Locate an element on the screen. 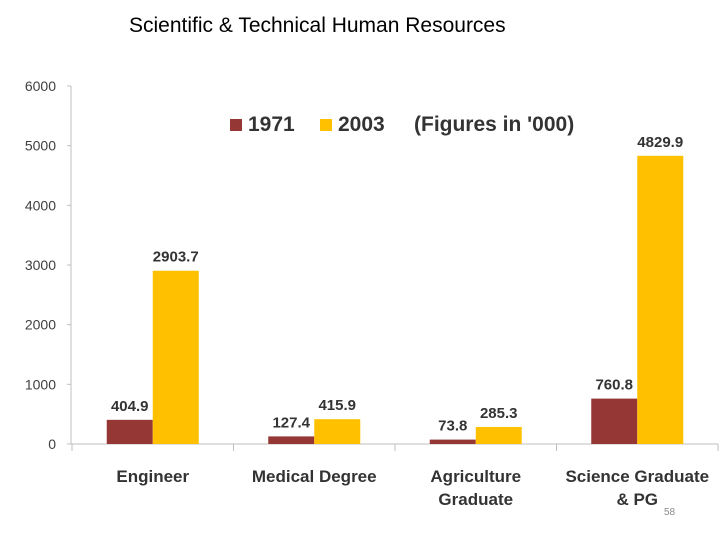 This screenshot has height=540, width=720. x-category-label: Medical Degree is located at coordinates (314, 476).